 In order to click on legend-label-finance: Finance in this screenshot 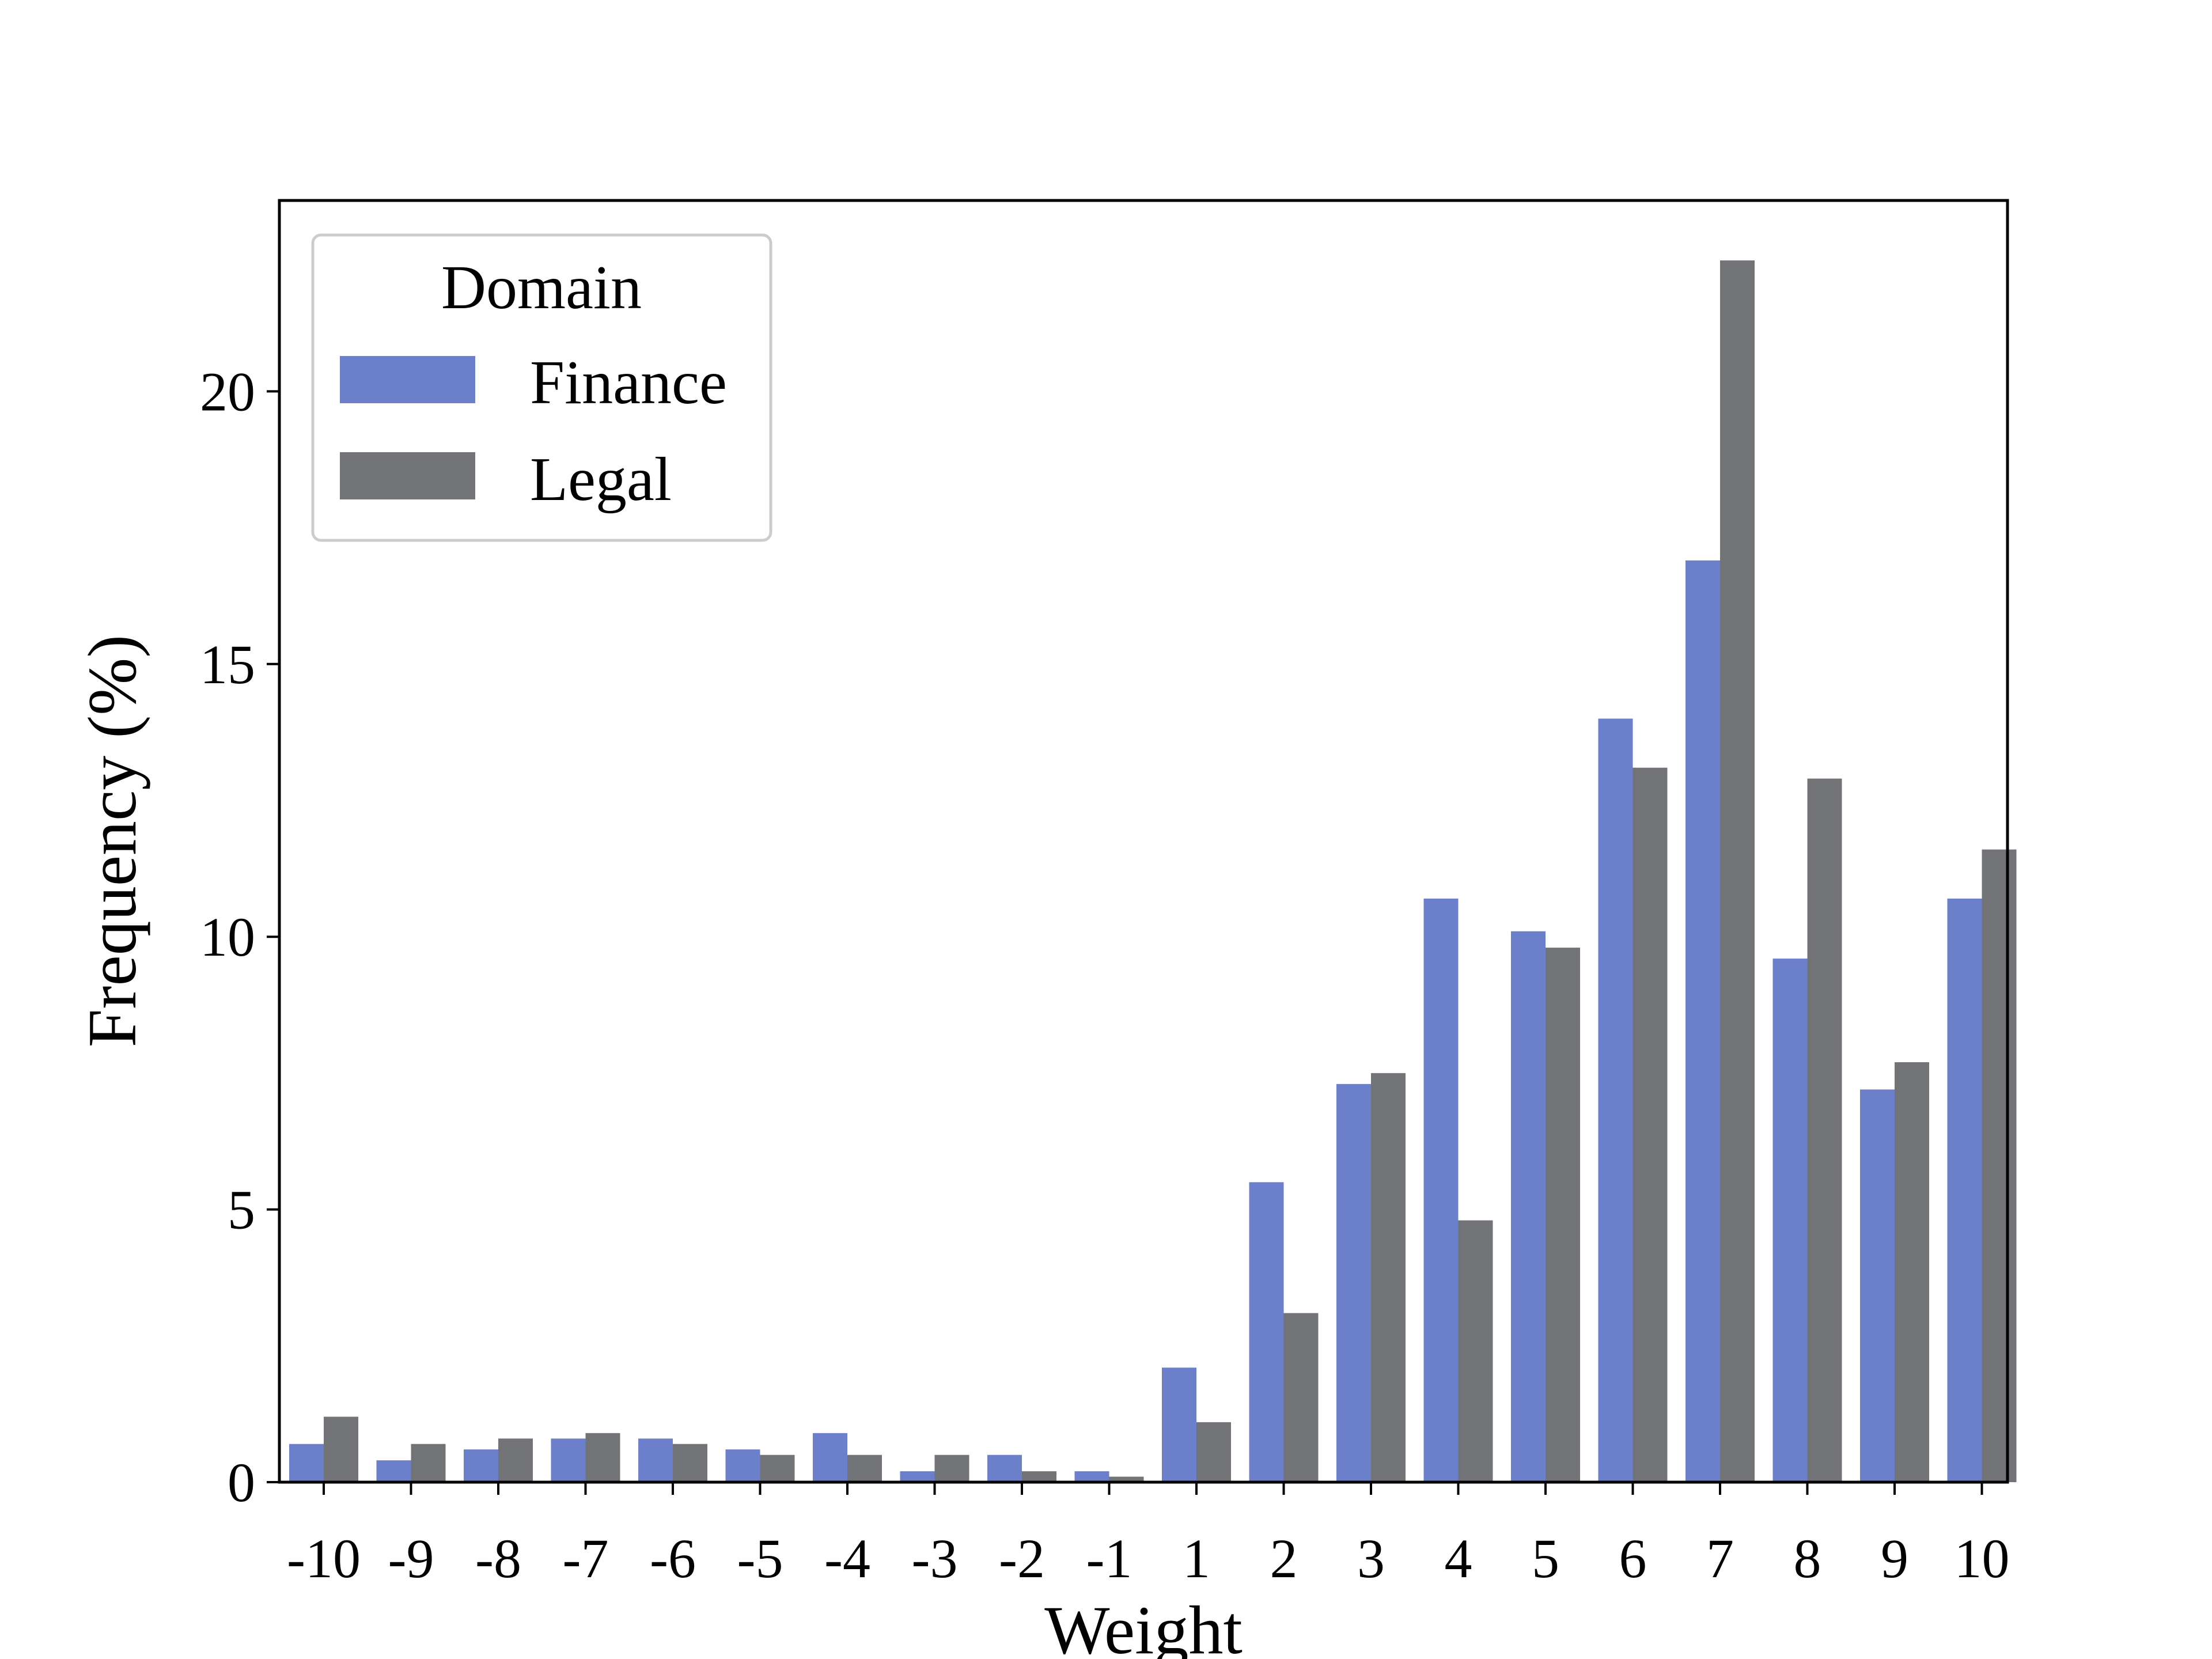, I will do `click(628, 383)`.